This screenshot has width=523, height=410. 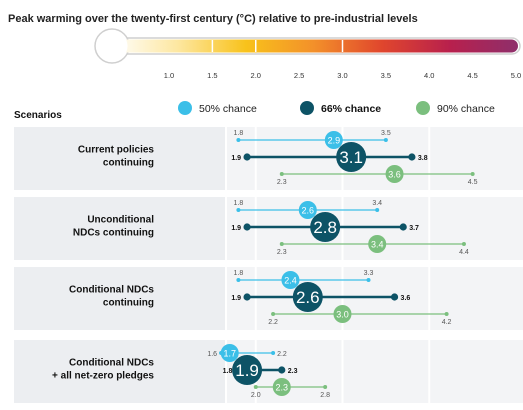 What do you see at coordinates (116, 150) in the screenshot?
I see `row-label-line: Current policies` at bounding box center [116, 150].